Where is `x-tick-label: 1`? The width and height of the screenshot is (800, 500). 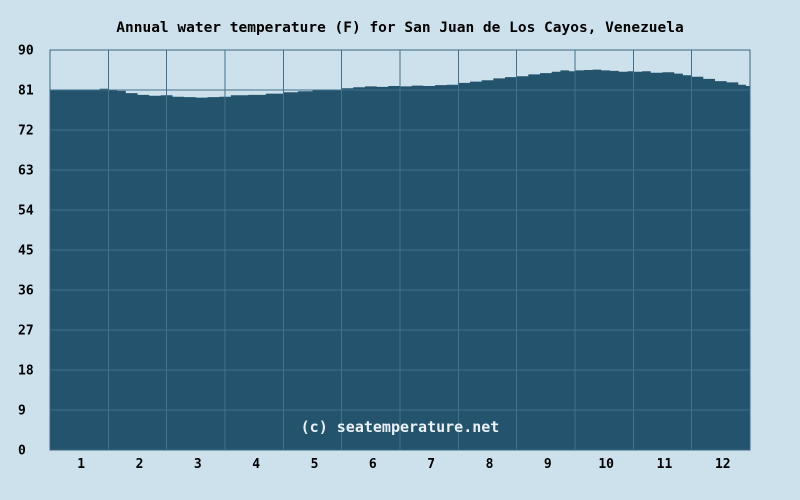 x-tick-label: 1 is located at coordinates (81, 464).